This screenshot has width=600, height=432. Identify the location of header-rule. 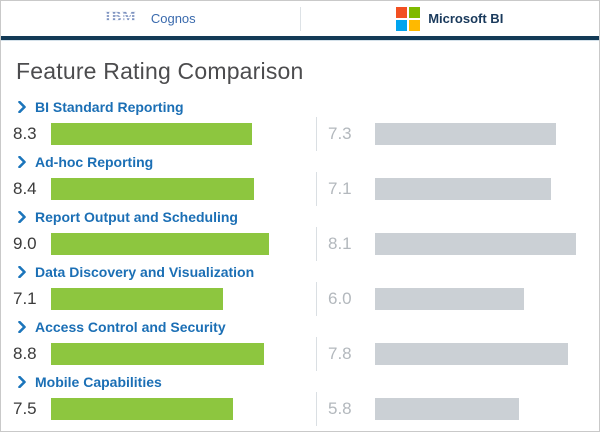
(300, 38).